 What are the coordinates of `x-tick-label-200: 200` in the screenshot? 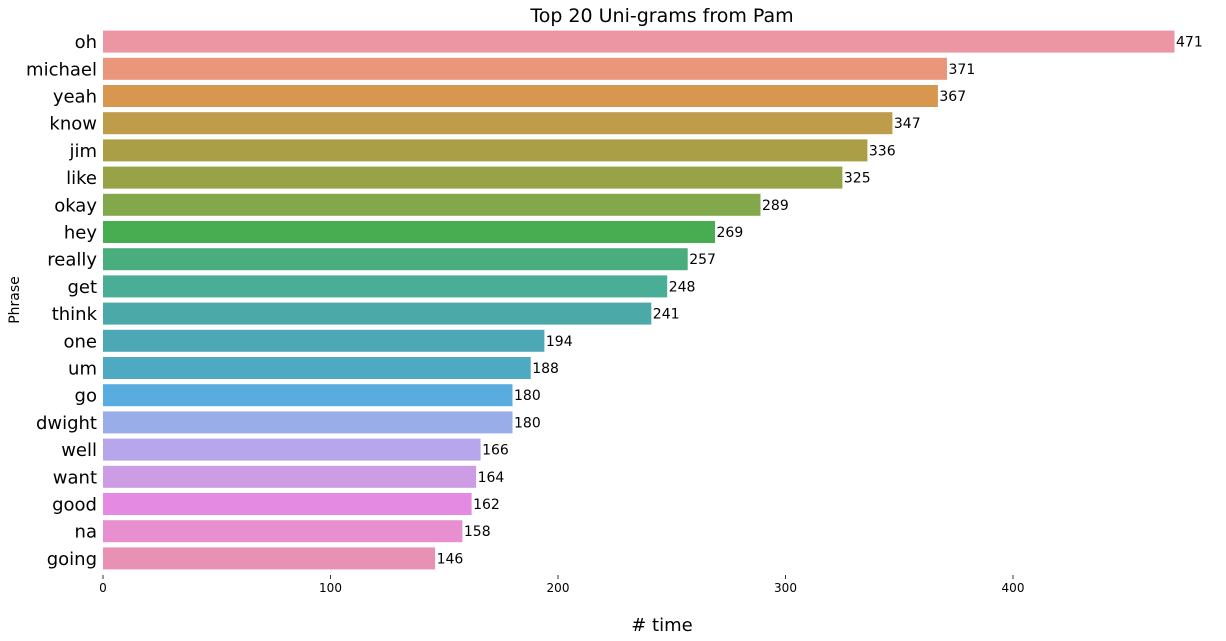 It's located at (558, 588).